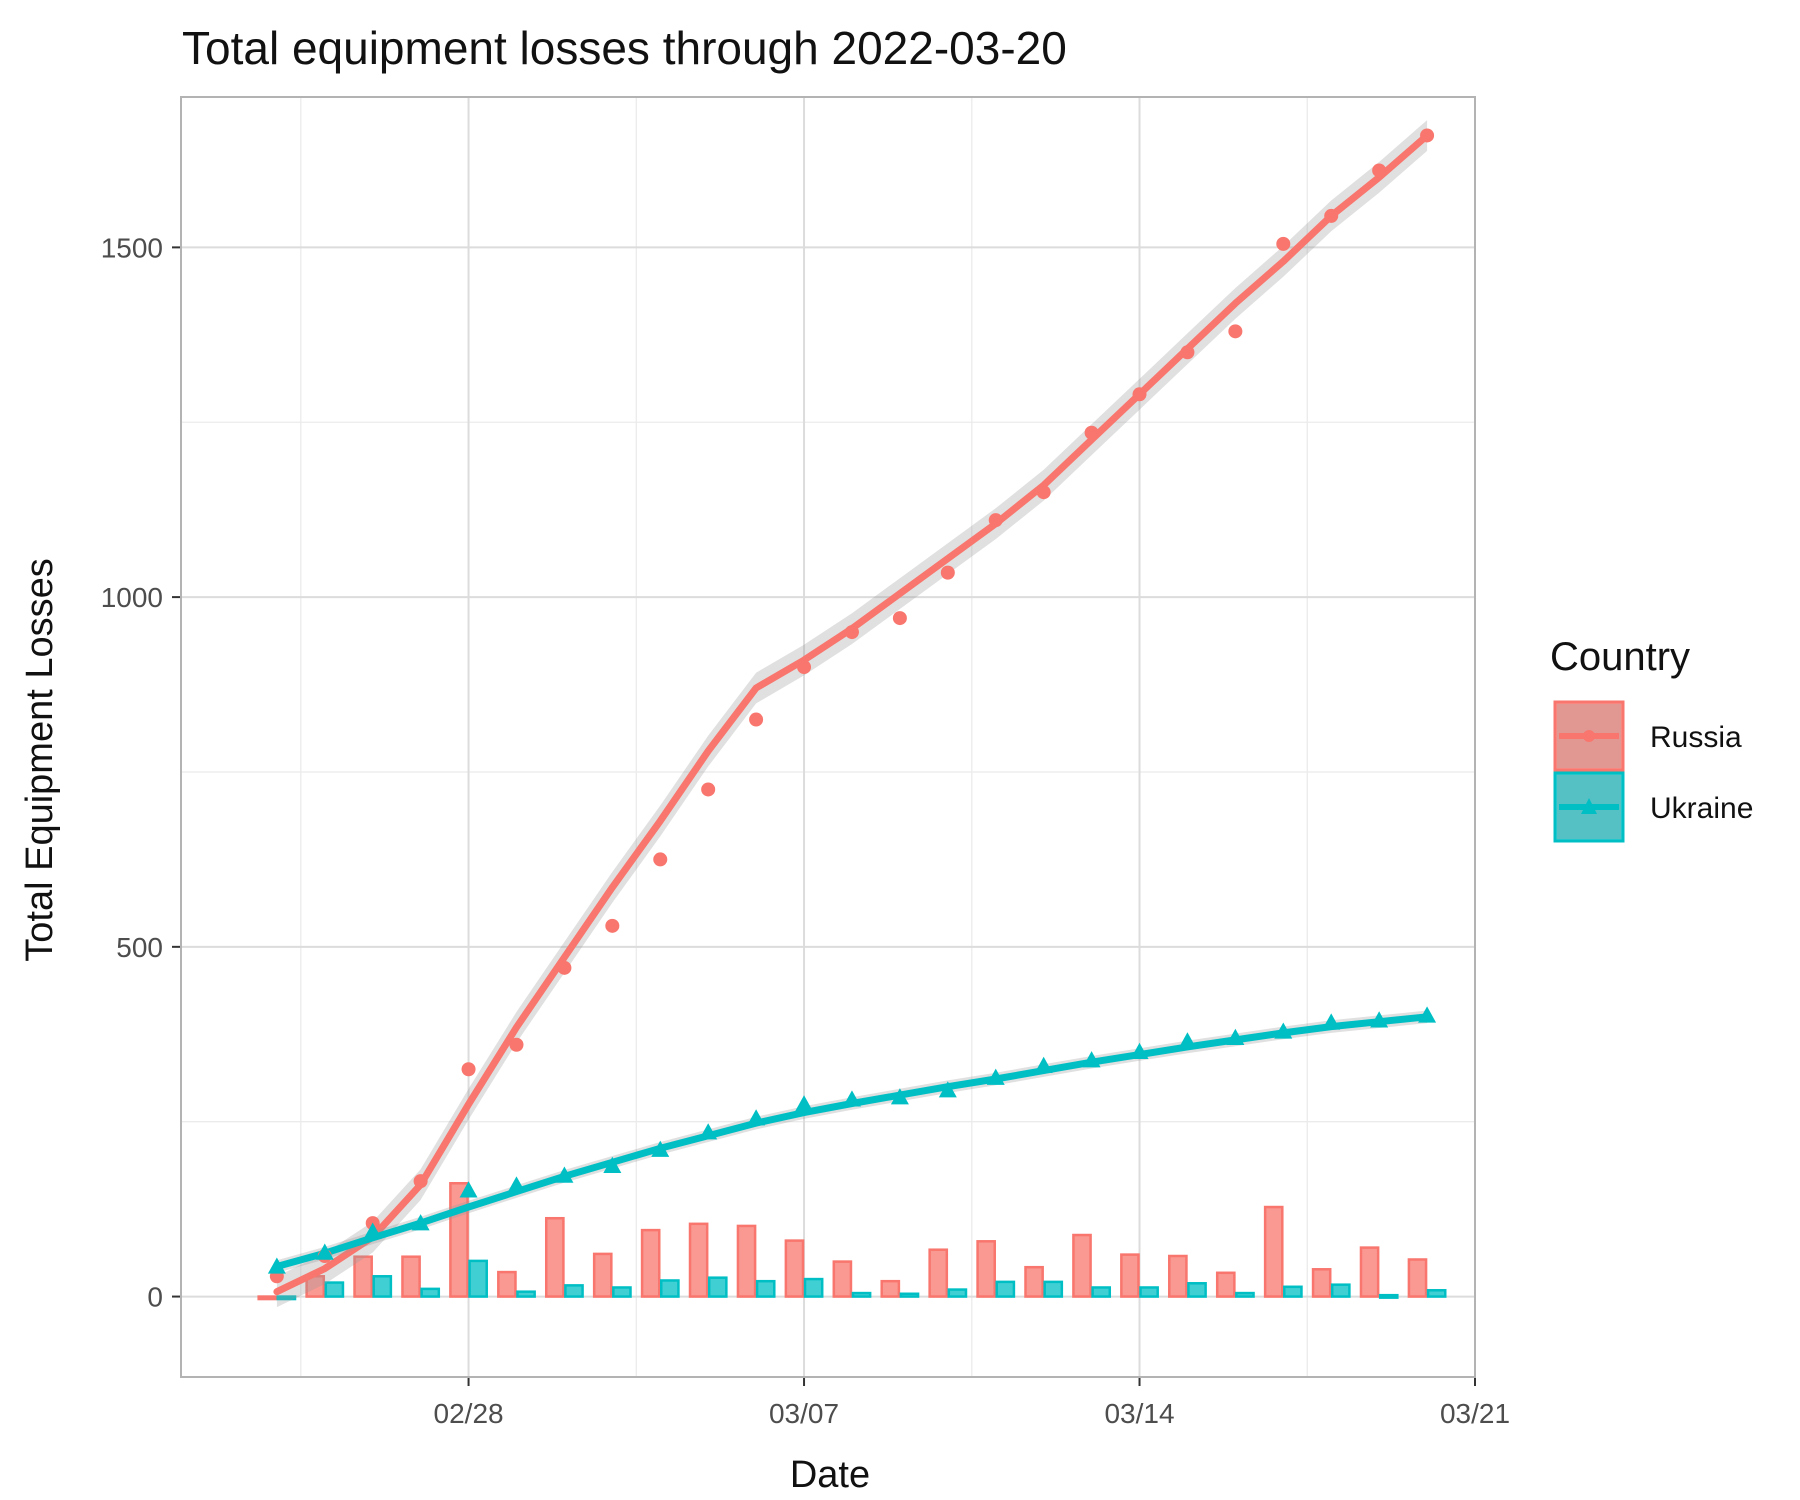 The width and height of the screenshot is (1800, 1500). I want to click on legend-title: Country, so click(1620, 657).